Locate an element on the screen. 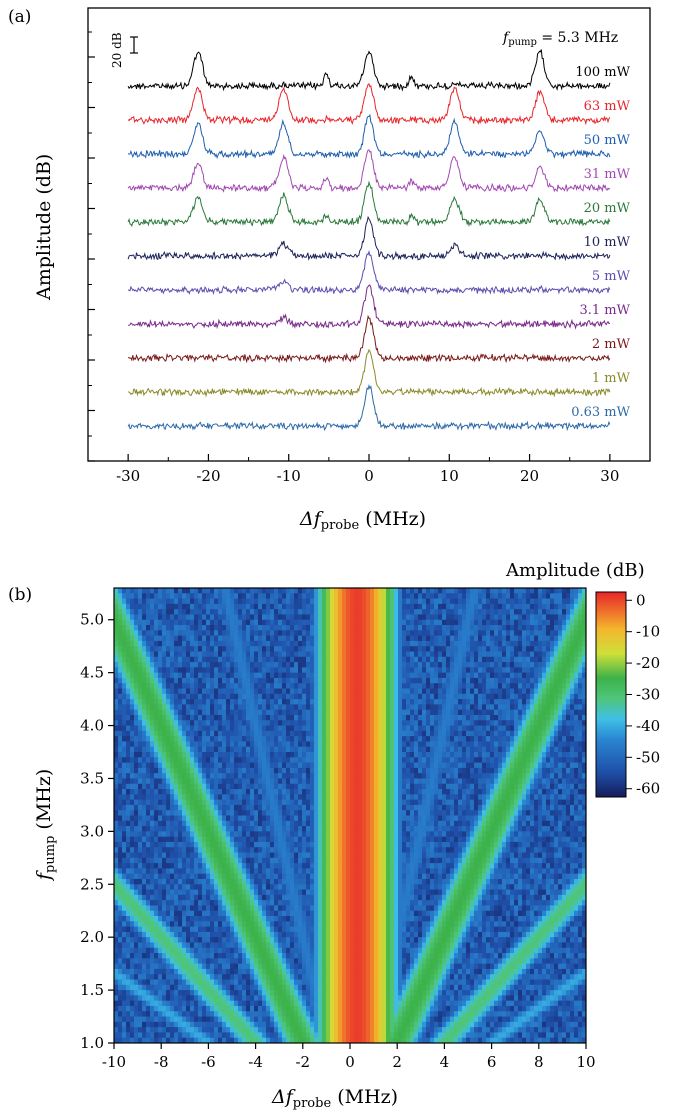  colorbar-tick-label: -60 is located at coordinates (648, 789).